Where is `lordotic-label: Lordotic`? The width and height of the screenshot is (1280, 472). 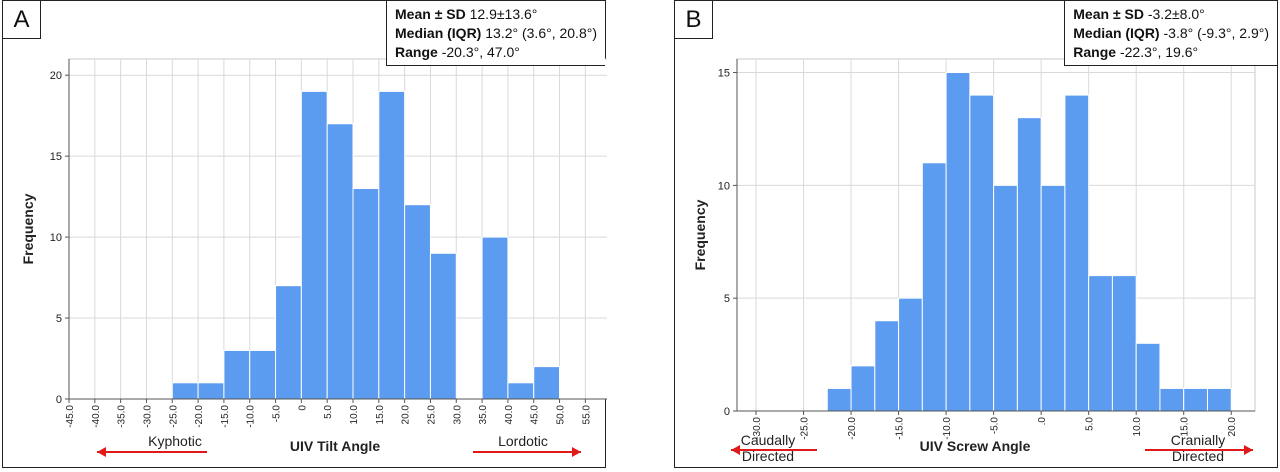 lordotic-label: Lordotic is located at coordinates (523, 441).